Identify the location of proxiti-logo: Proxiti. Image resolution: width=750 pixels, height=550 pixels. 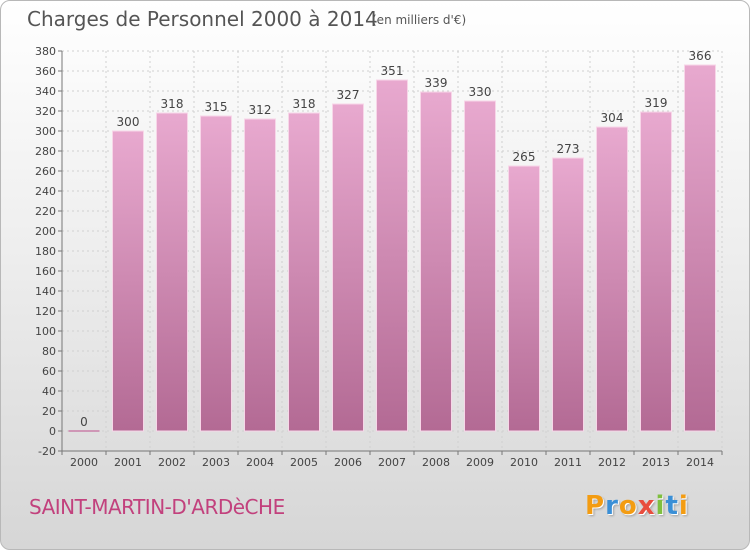
(637, 506).